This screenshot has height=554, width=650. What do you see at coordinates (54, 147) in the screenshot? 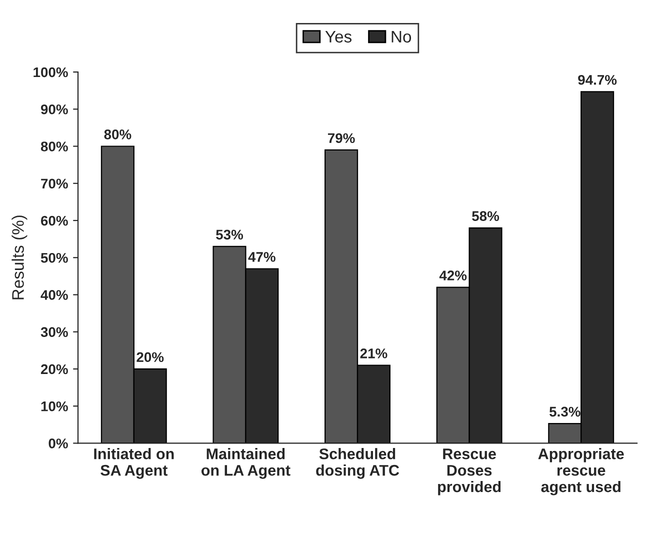
I see `y-tick-label: 80%` at bounding box center [54, 147].